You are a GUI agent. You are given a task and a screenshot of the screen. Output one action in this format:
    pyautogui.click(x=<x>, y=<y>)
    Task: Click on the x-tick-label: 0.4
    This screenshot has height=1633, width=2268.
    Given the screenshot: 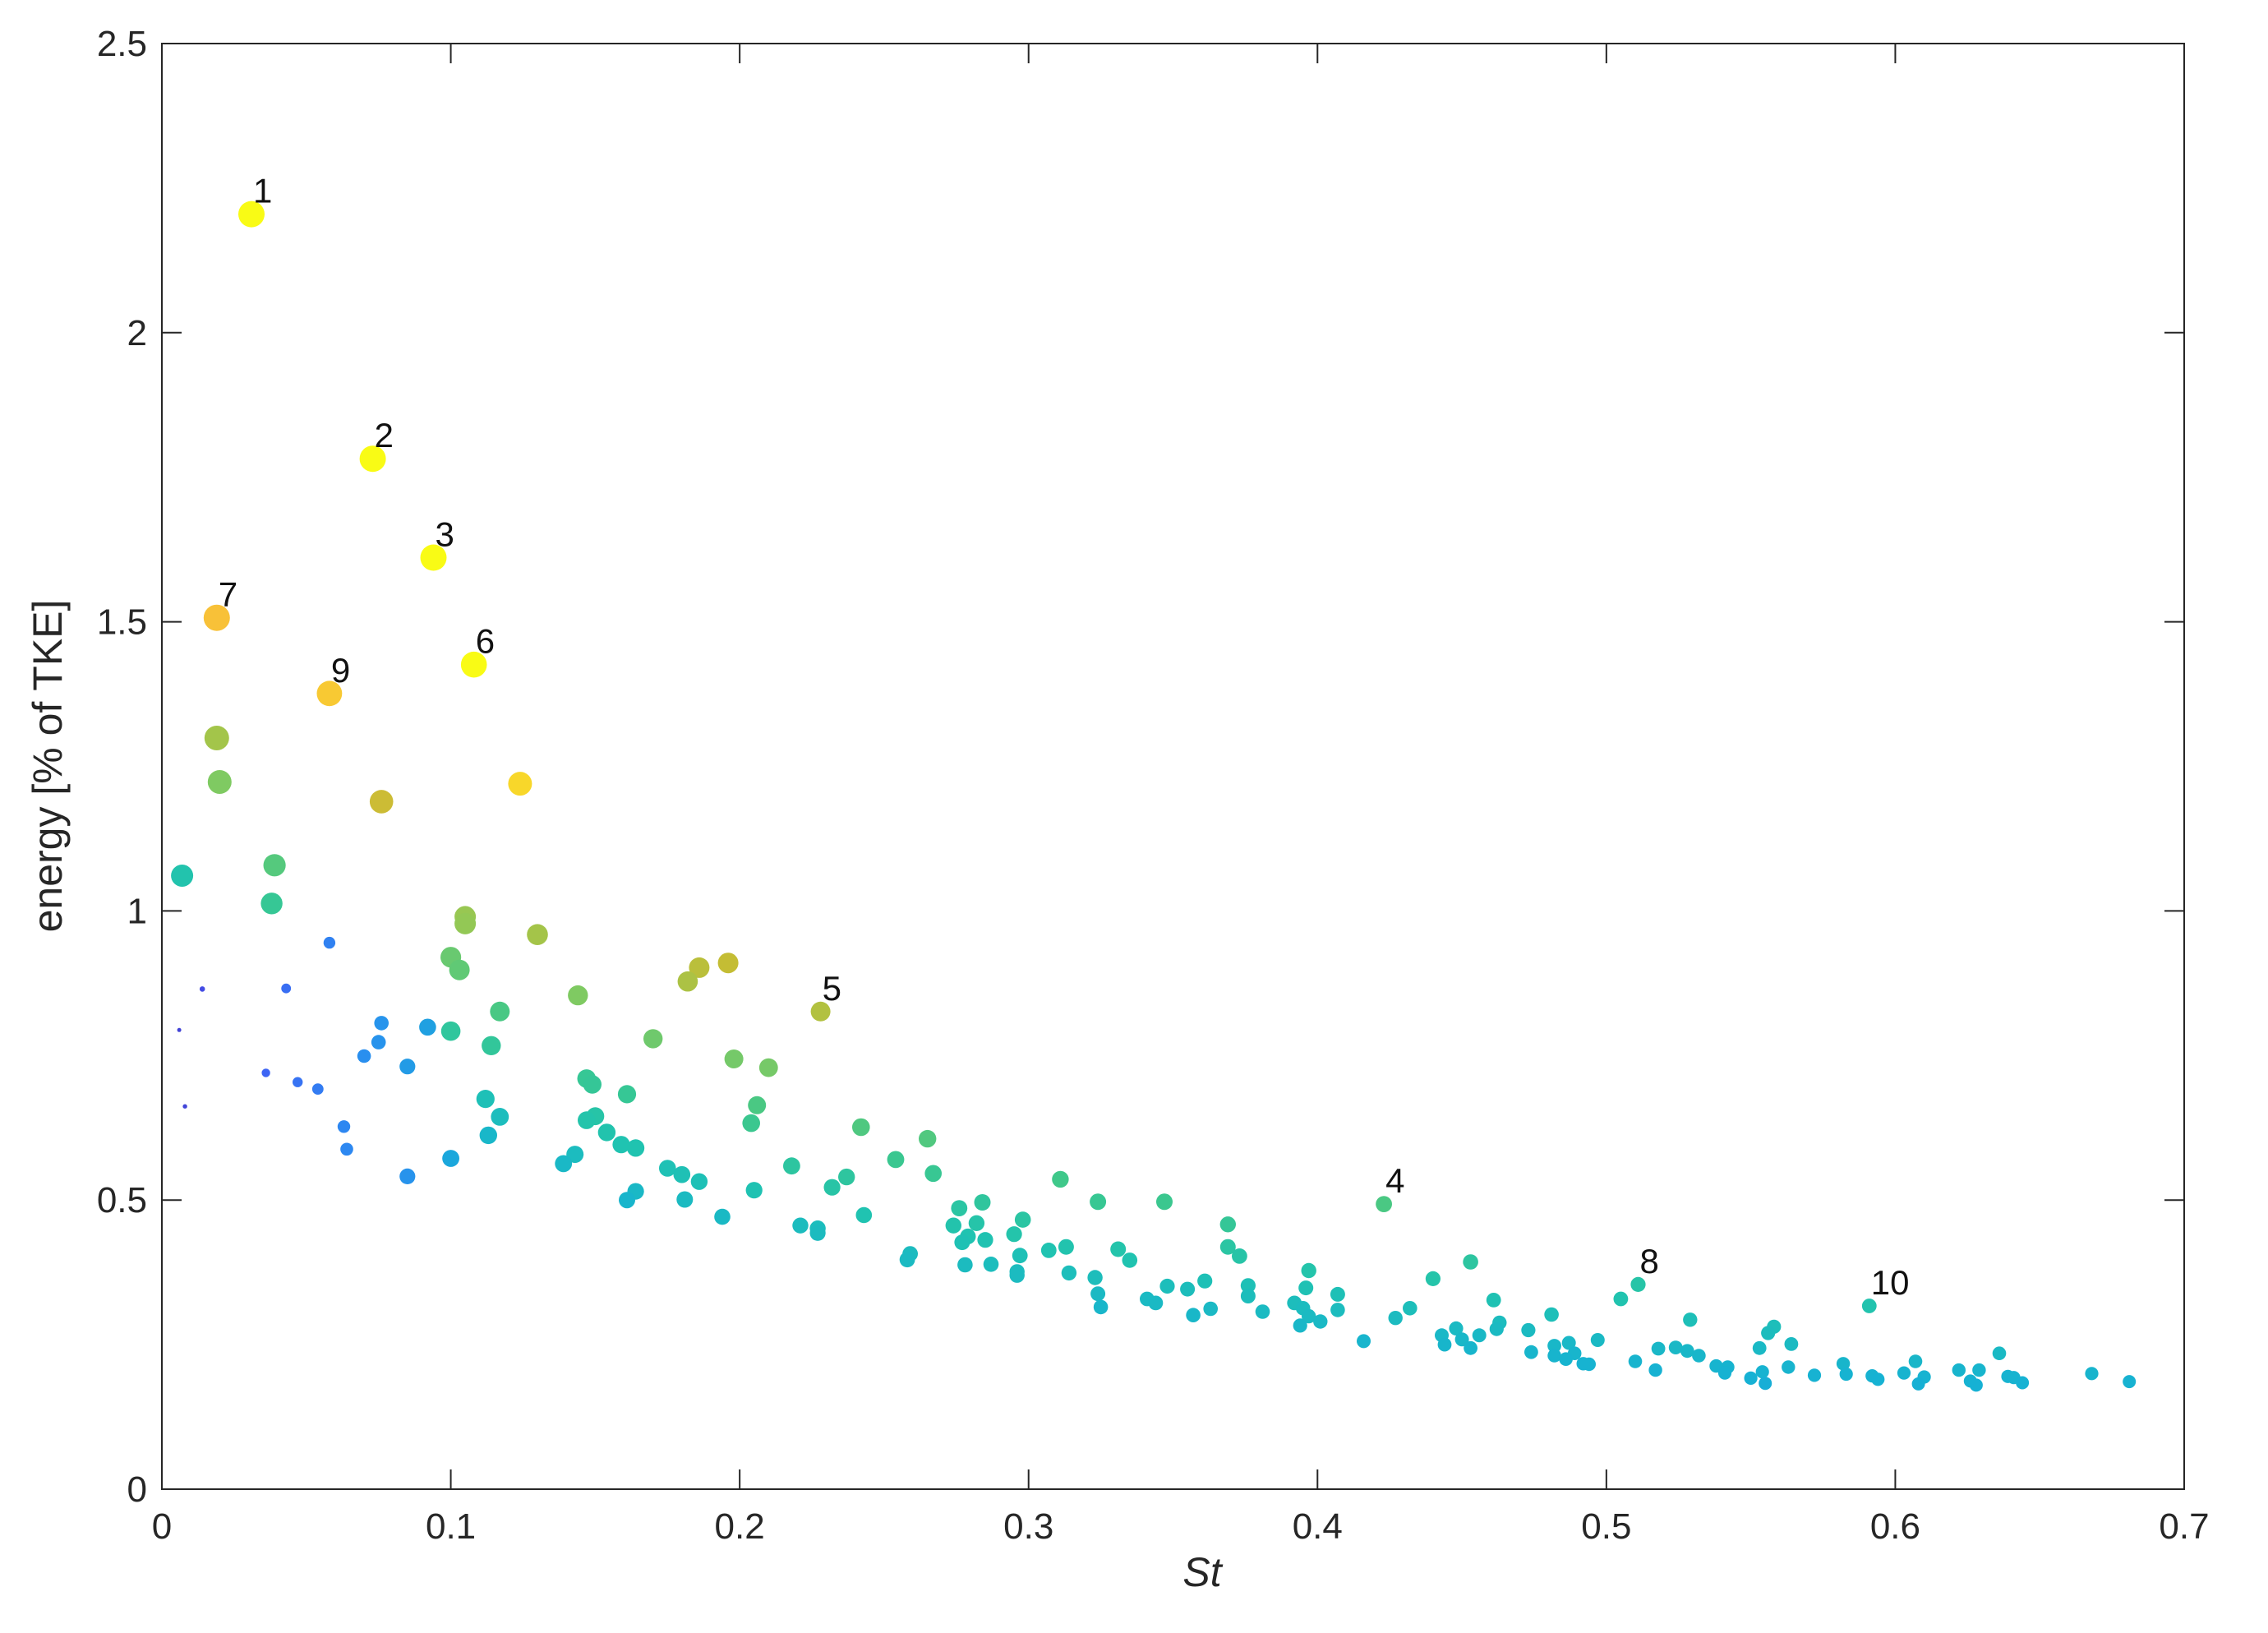 What is the action you would take?
    pyautogui.click(x=1318, y=1526)
    